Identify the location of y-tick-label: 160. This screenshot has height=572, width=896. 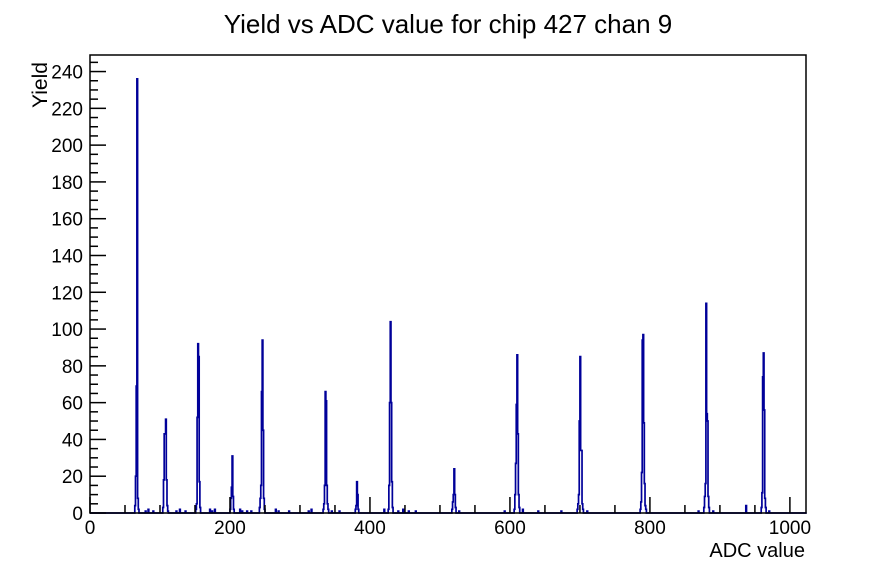
(67, 220).